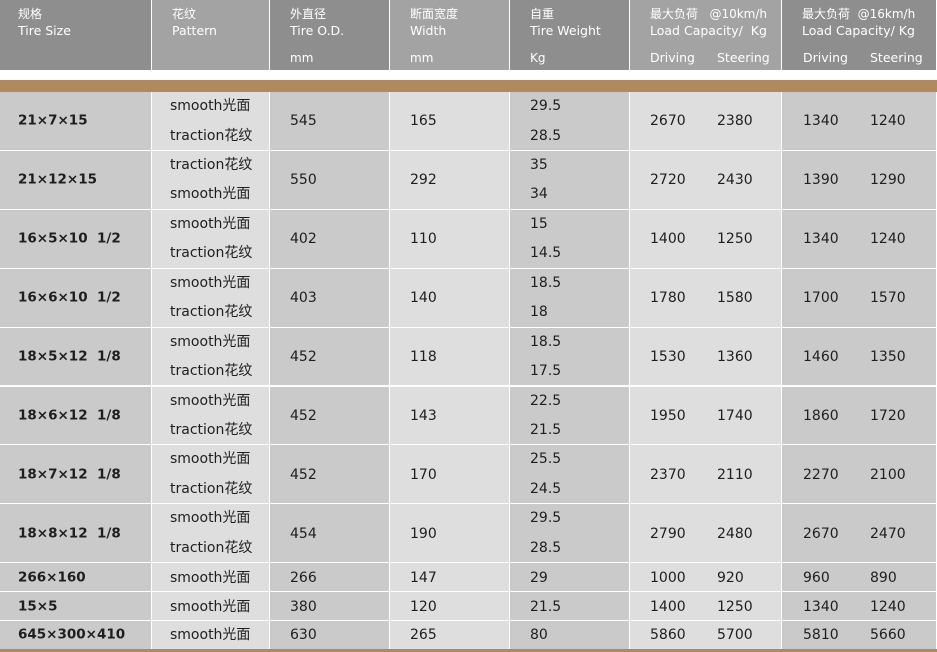 The height and width of the screenshot is (652, 937). Describe the element at coordinates (735, 239) in the screenshot. I see `cell-load10: 1250` at that location.